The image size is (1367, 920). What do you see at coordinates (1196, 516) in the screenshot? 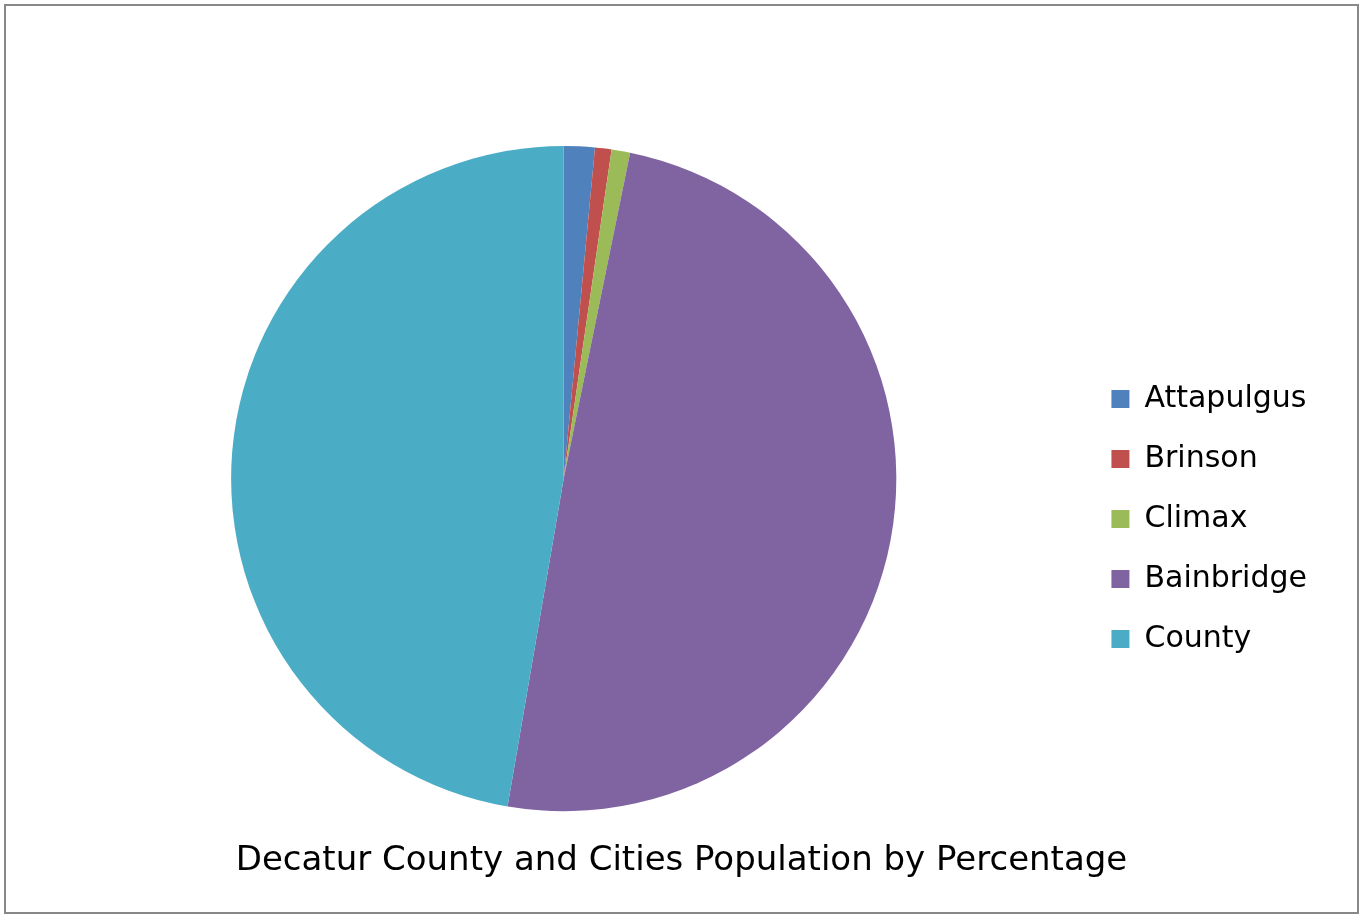
I see `legend-label: Climax` at bounding box center [1196, 516].